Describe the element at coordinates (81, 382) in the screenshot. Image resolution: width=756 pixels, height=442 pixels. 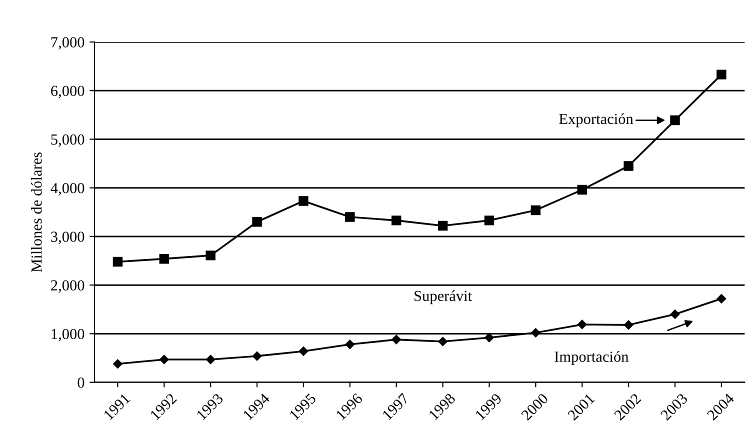
I see `y-tick-label: 0` at that location.